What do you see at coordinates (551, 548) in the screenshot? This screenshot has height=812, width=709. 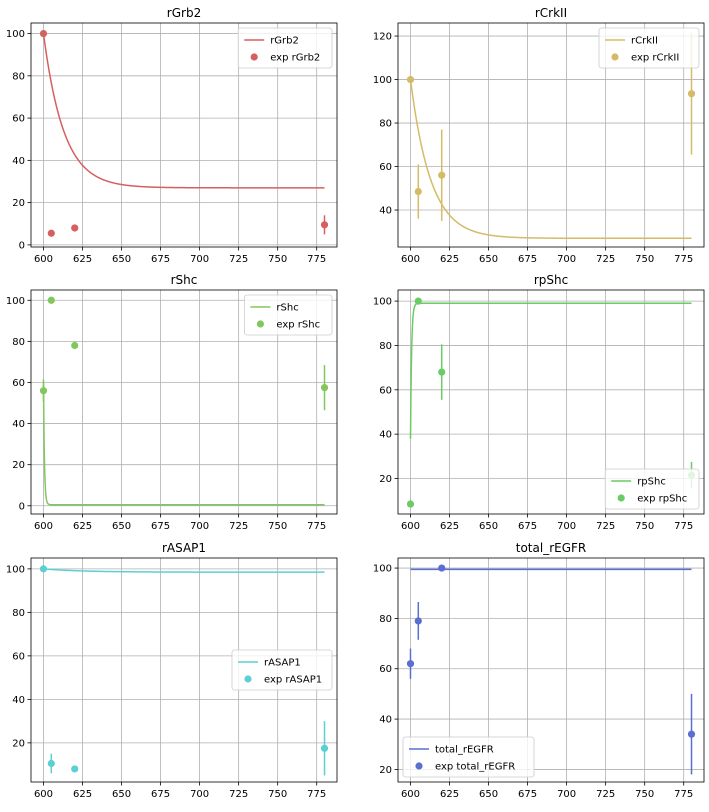 I see `subplot-title: total_rEGFR` at bounding box center [551, 548].